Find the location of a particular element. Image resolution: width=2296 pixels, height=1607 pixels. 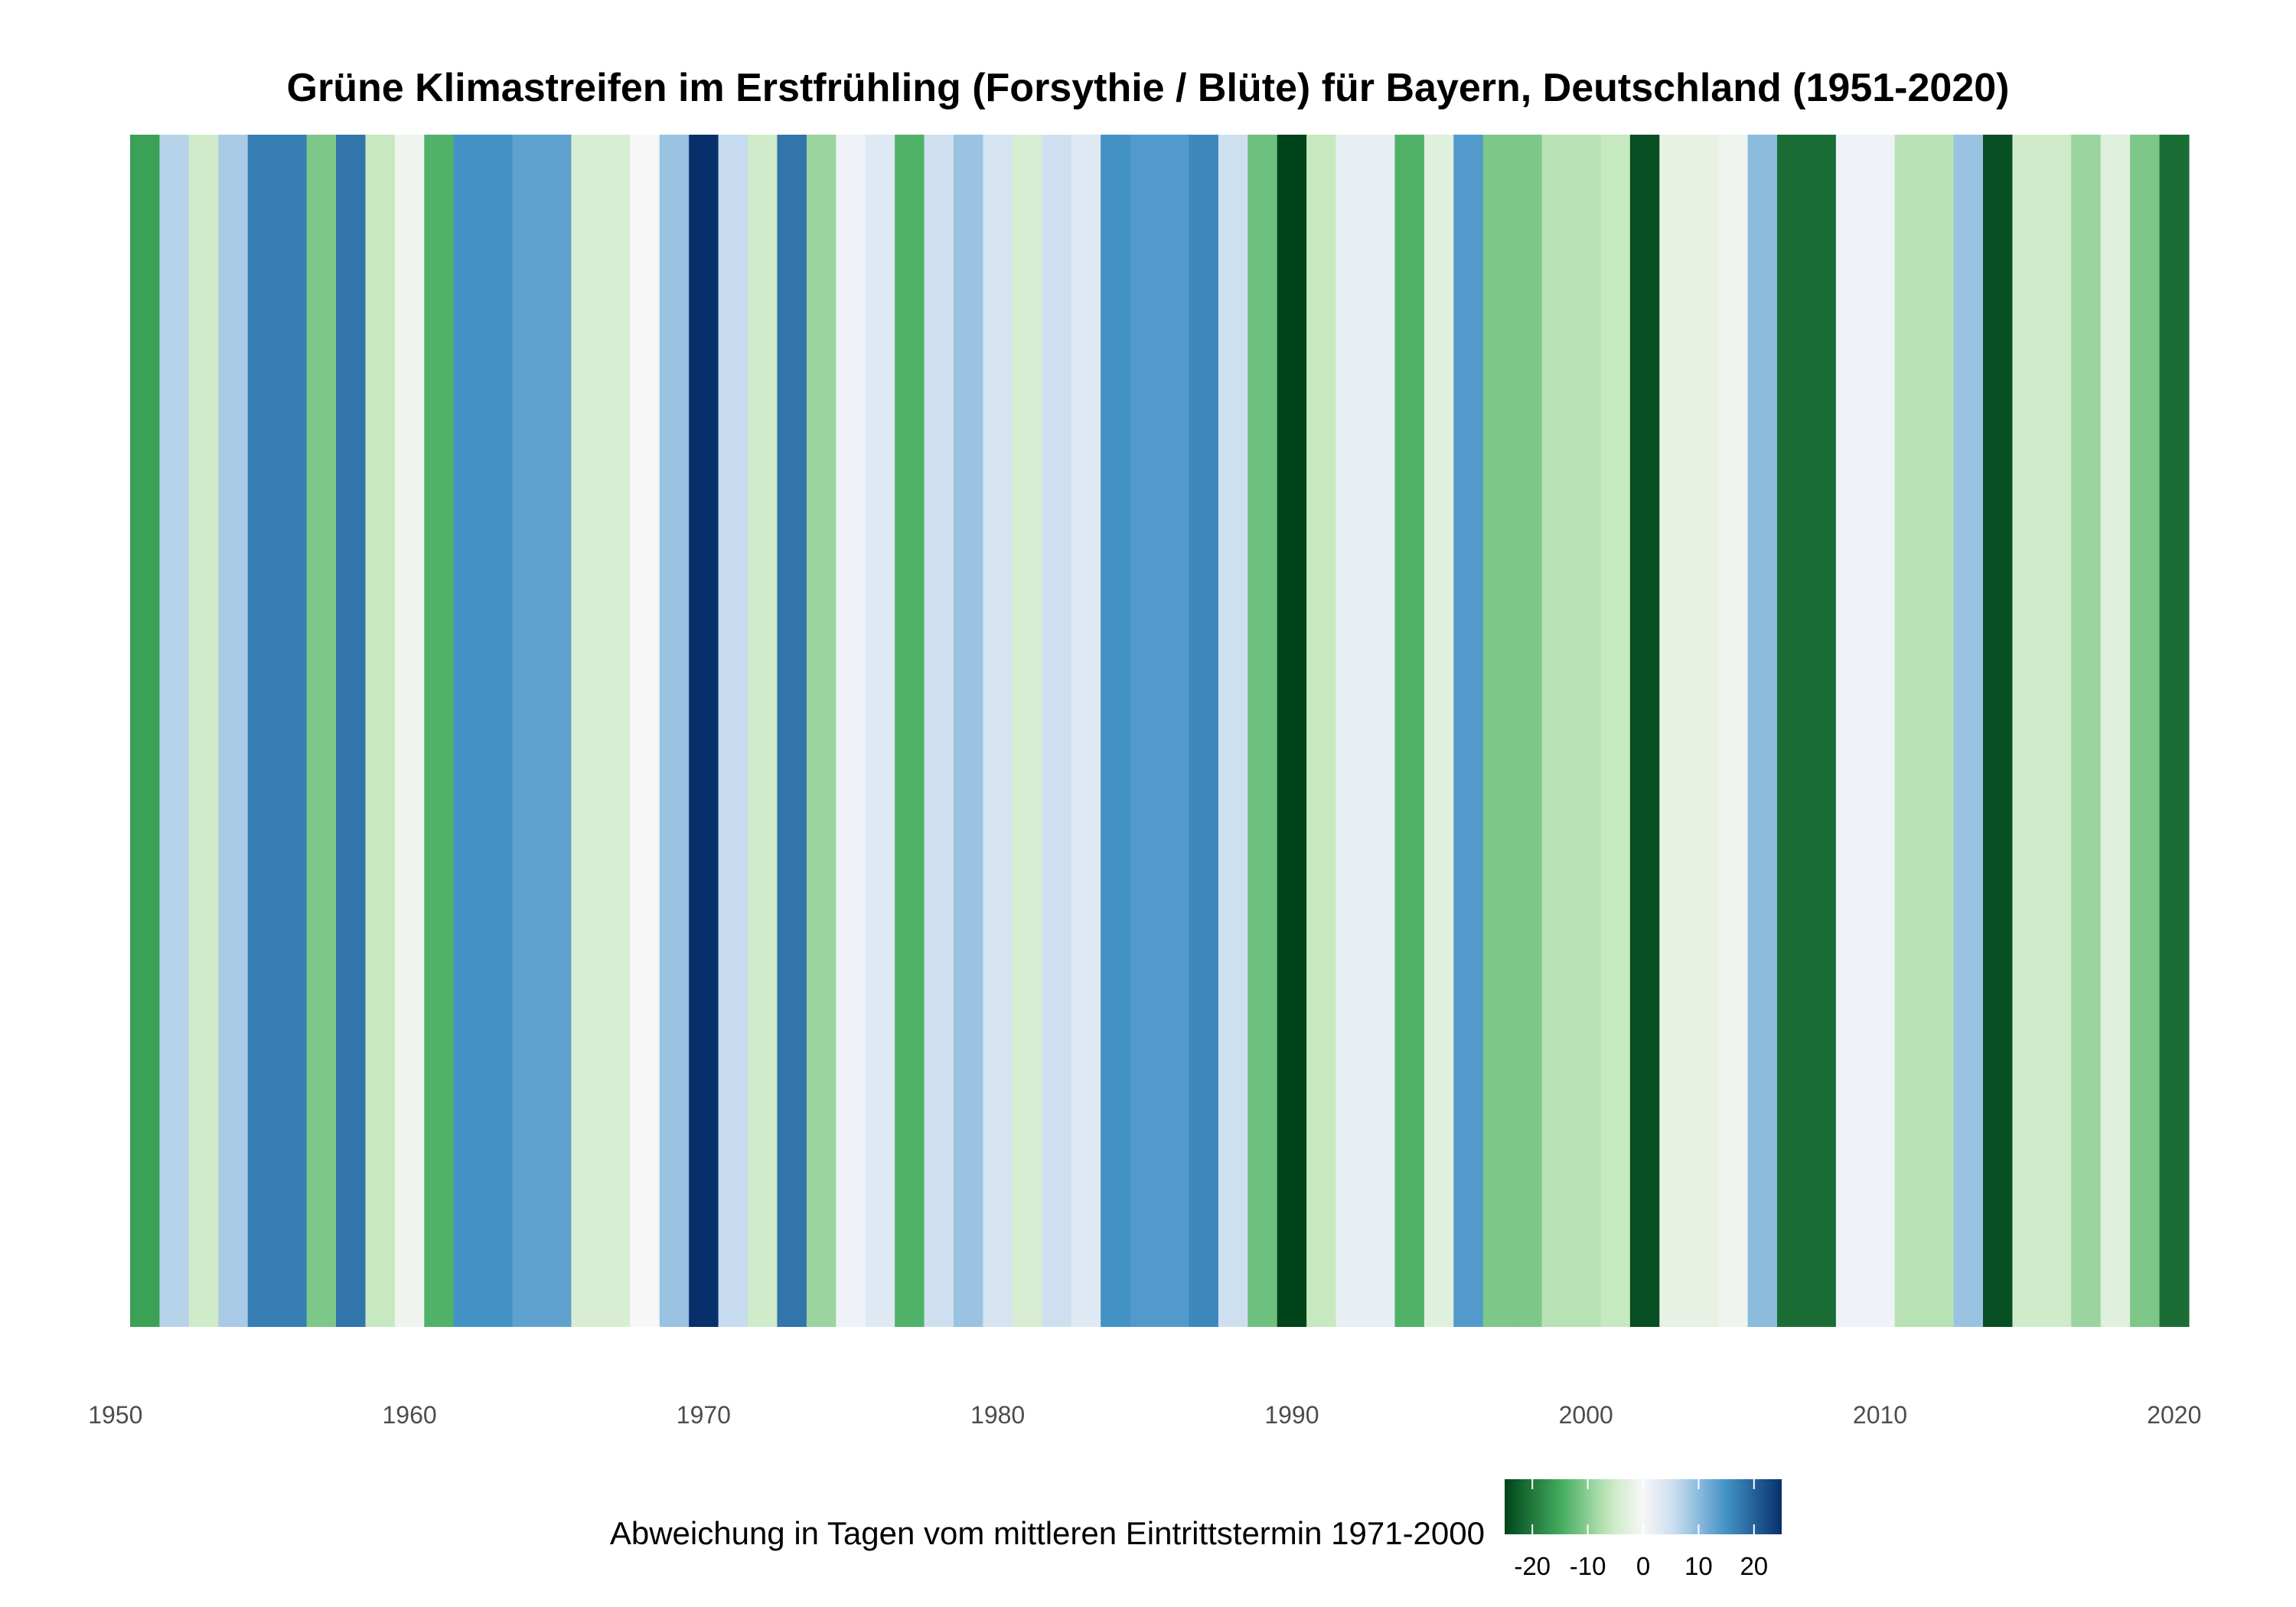

stripe-1986 is located at coordinates (1174, 731).